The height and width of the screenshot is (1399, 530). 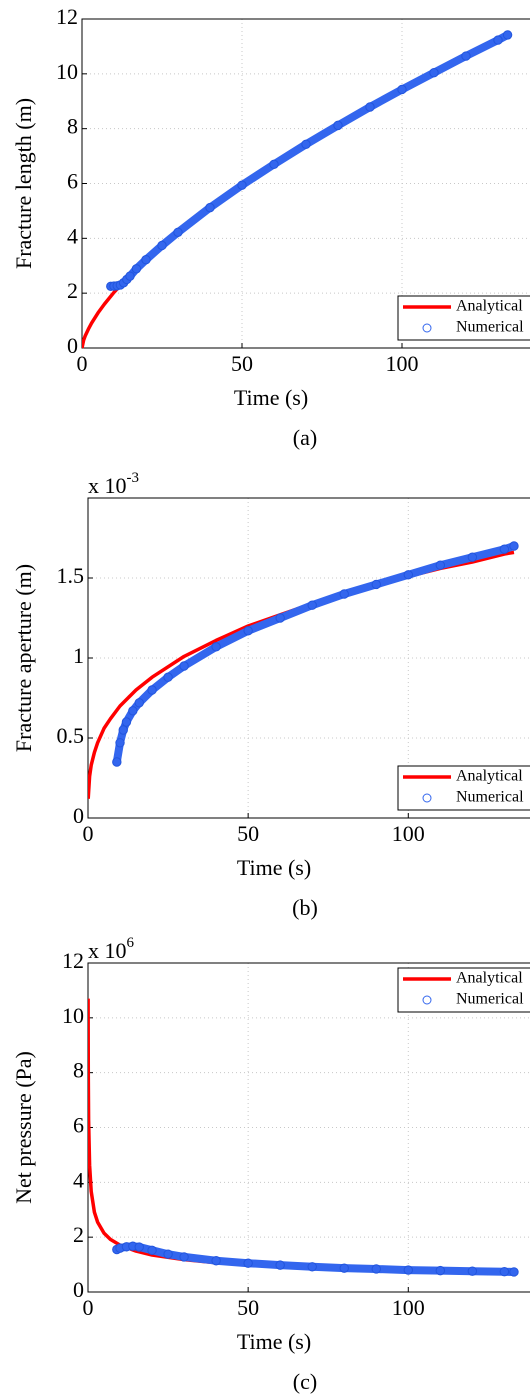 I want to click on caption: (c), so click(x=305, y=1381).